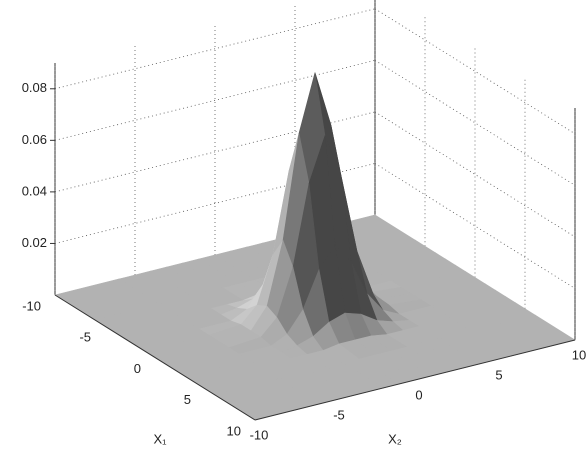  Describe the element at coordinates (34, 190) in the screenshot. I see `z-tick-label: 0.04` at that location.